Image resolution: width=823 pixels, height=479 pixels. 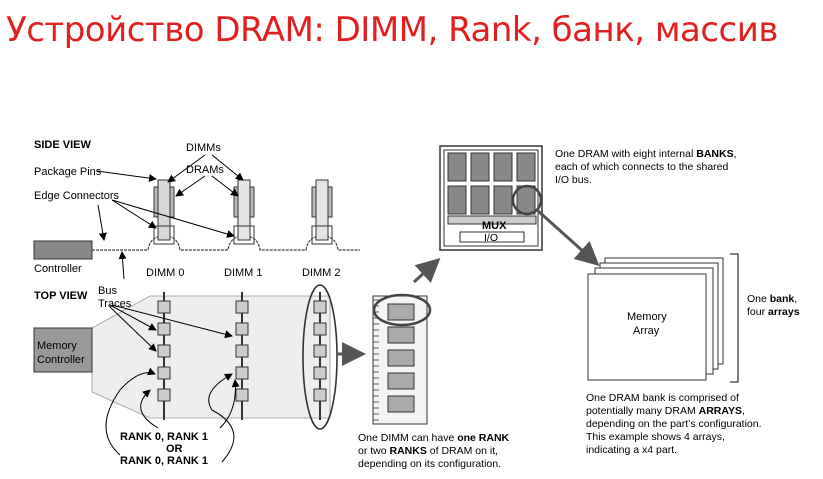 I want to click on memory-controller-label-1: Memory, so click(x=57, y=346).